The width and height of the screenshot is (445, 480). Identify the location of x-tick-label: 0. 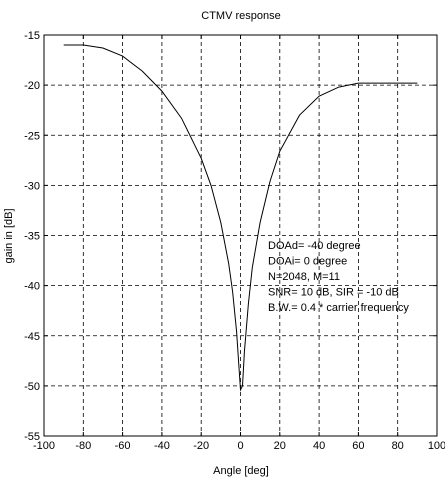
(240, 446).